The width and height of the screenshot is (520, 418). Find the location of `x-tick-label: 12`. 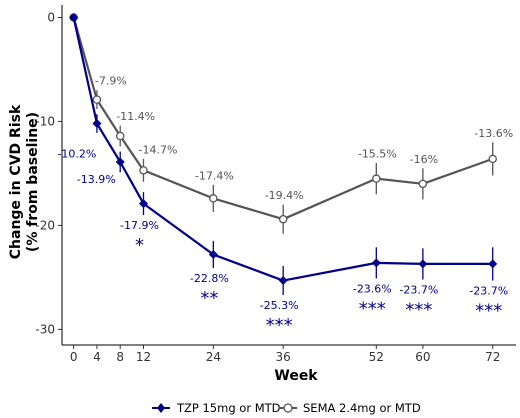

x-tick-label: 12 is located at coordinates (143, 357).